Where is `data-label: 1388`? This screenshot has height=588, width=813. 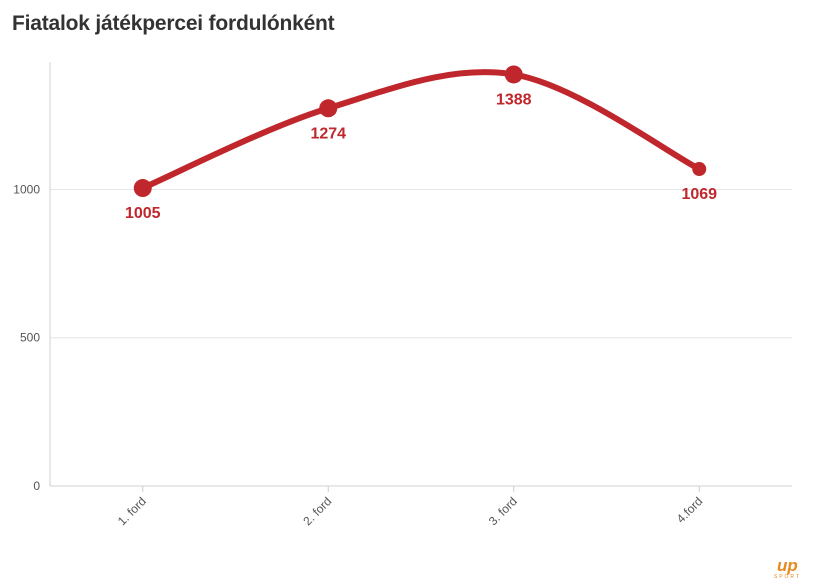 data-label: 1388 is located at coordinates (514, 99).